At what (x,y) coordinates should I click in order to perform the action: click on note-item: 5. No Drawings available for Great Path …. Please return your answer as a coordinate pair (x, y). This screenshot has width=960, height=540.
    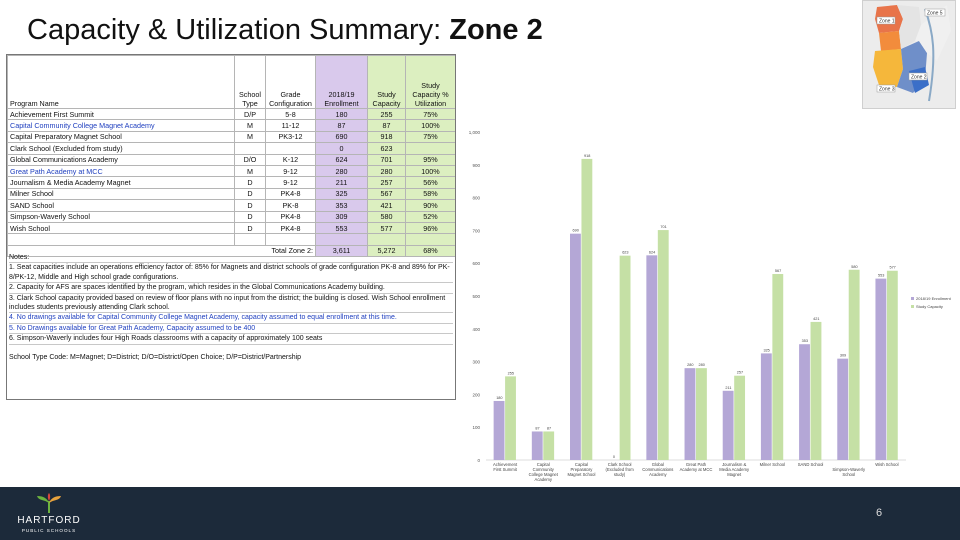
    Looking at the image, I should click on (231, 329).